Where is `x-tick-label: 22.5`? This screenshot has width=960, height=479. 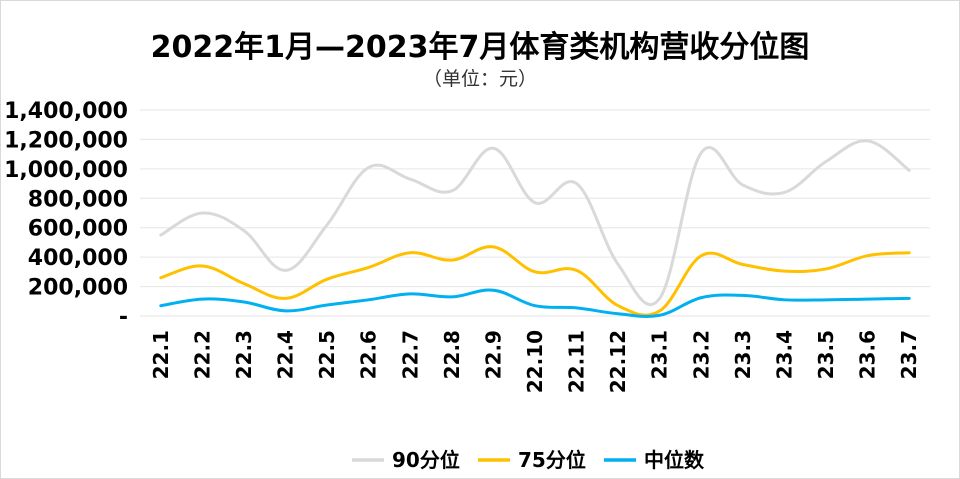 x-tick-label: 22.5 is located at coordinates (327, 354).